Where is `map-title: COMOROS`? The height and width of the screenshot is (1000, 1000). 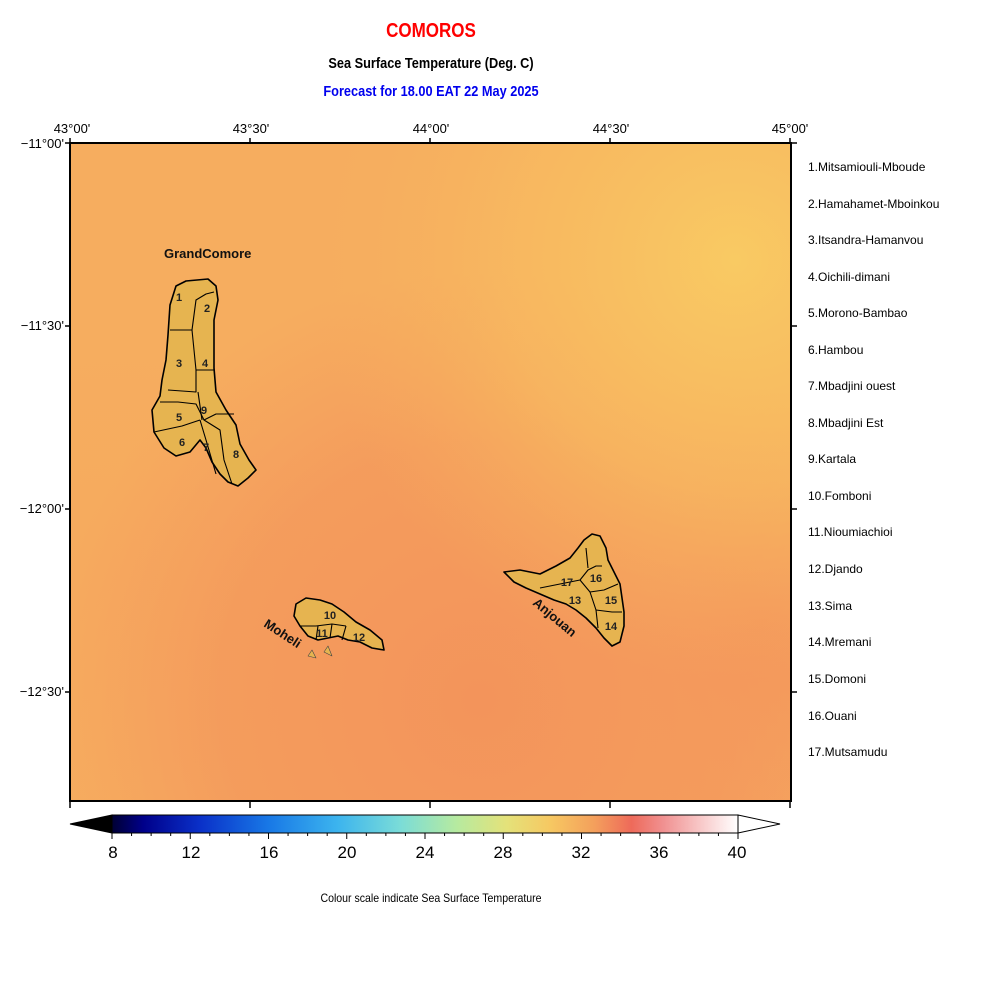
map-title: COMOROS is located at coordinates (431, 31).